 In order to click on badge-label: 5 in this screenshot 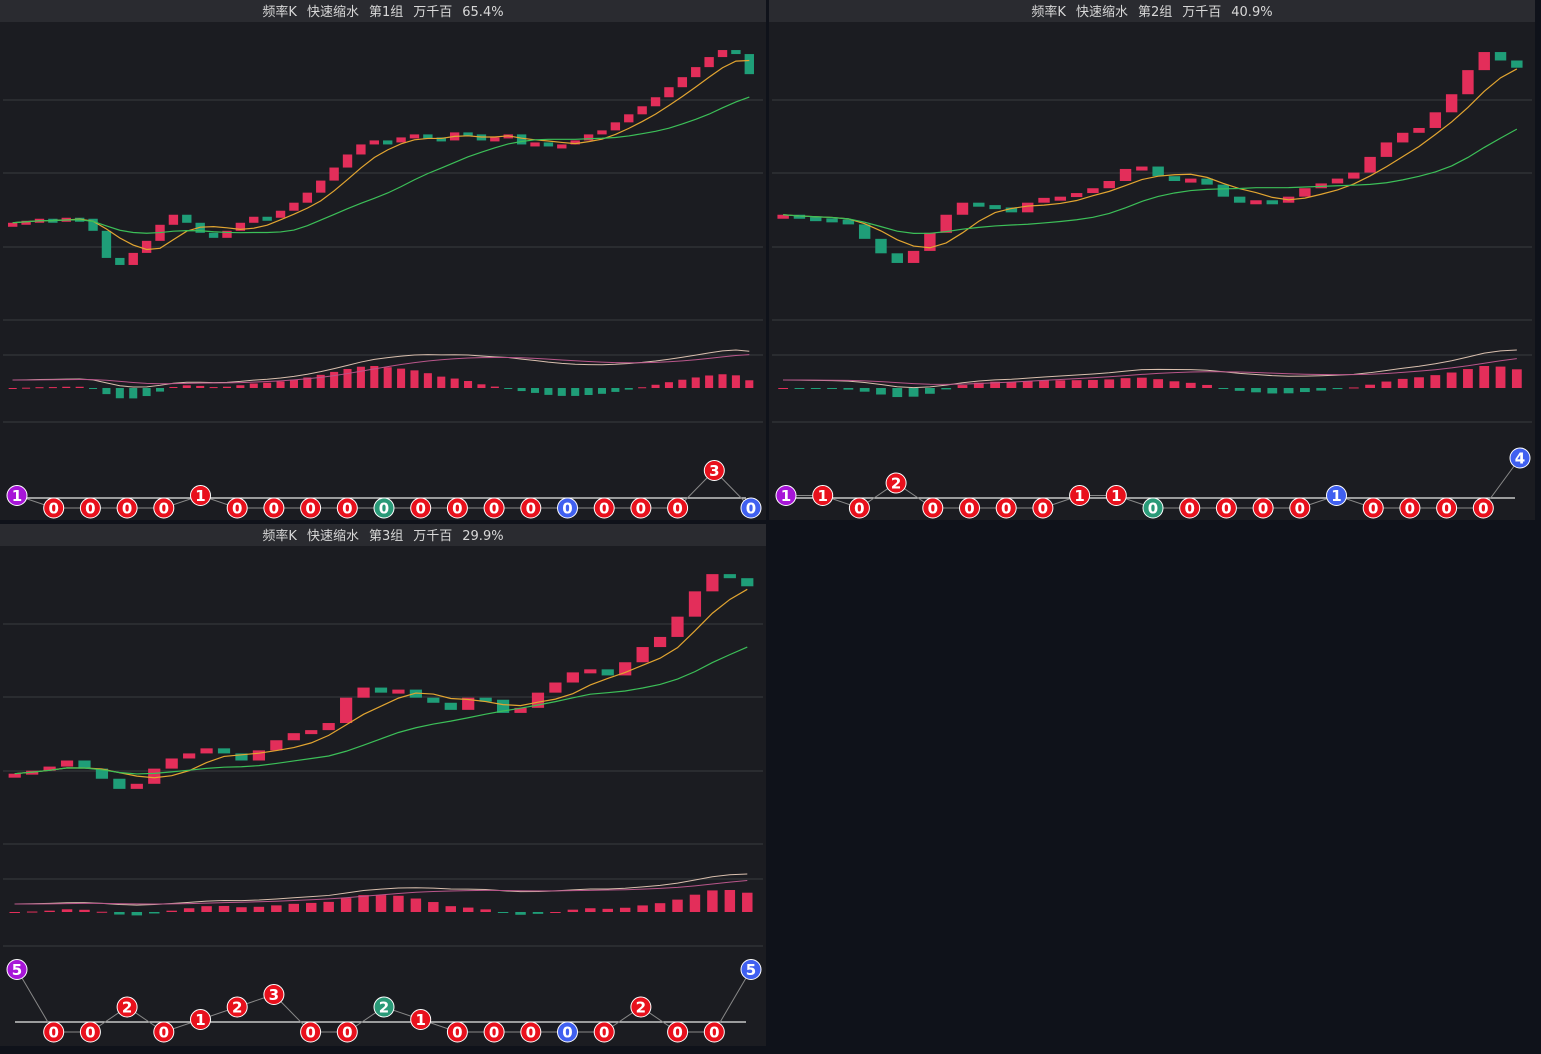, I will do `click(751, 970)`.